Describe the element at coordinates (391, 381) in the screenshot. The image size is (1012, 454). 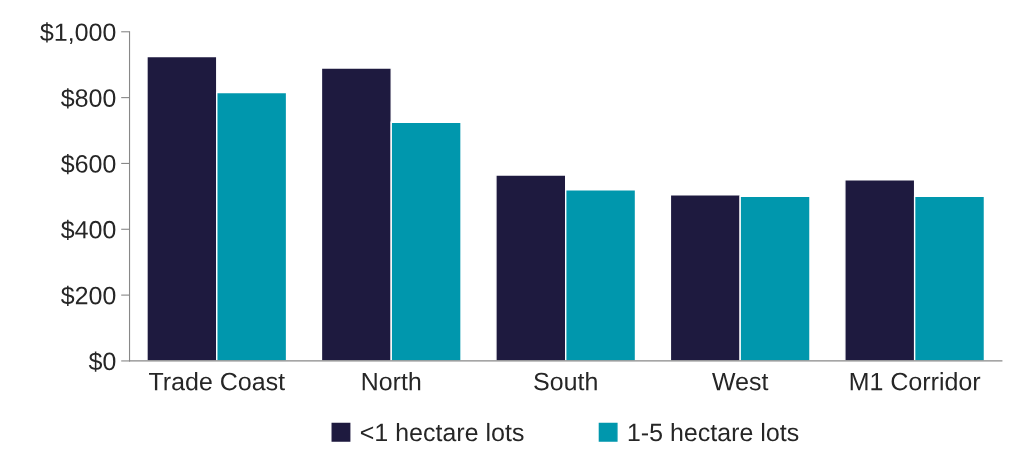
I see `x-tick-label: North` at that location.